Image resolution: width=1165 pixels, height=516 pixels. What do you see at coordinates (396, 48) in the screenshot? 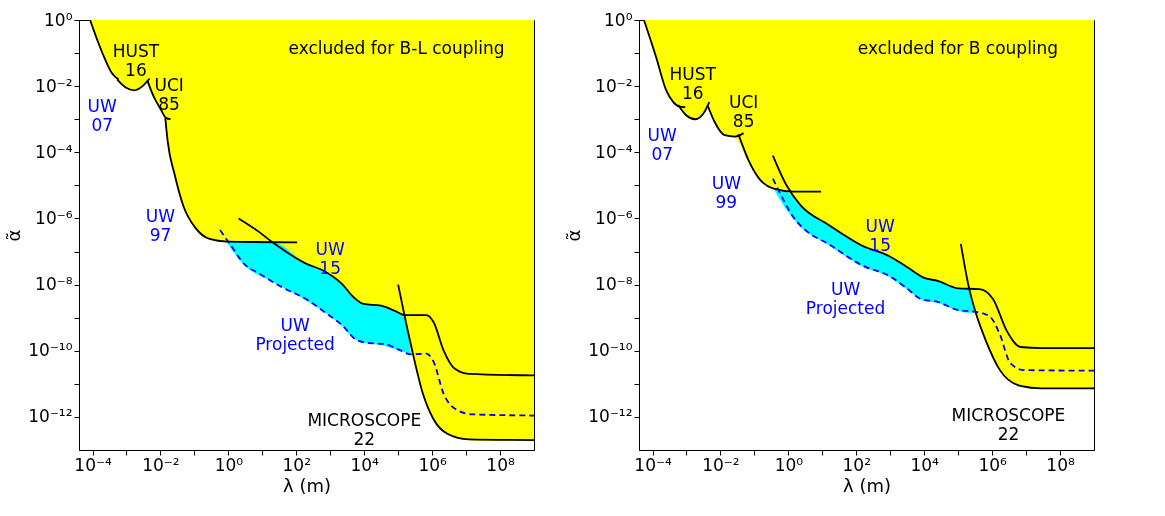
I see `annotation: excluded for B-L coupling` at bounding box center [396, 48].